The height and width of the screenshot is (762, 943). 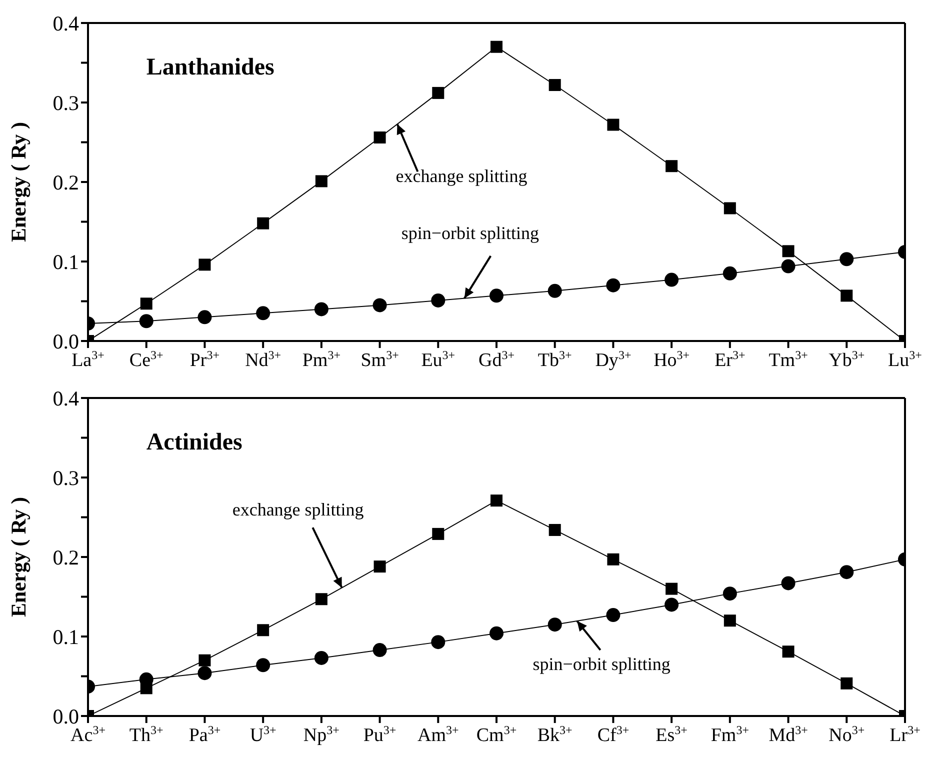 I want to click on x-tick-label: Pu$^{3+}$, so click(x=379, y=734).